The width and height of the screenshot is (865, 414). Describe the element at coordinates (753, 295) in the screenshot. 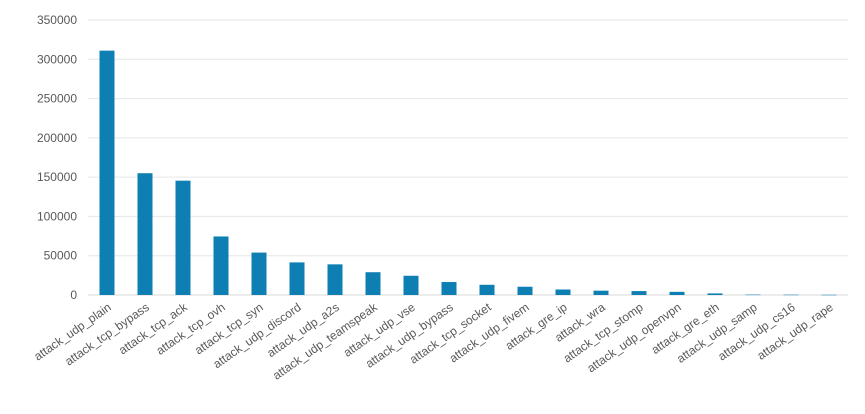

I see `bar-attack-udp-samp` at that location.